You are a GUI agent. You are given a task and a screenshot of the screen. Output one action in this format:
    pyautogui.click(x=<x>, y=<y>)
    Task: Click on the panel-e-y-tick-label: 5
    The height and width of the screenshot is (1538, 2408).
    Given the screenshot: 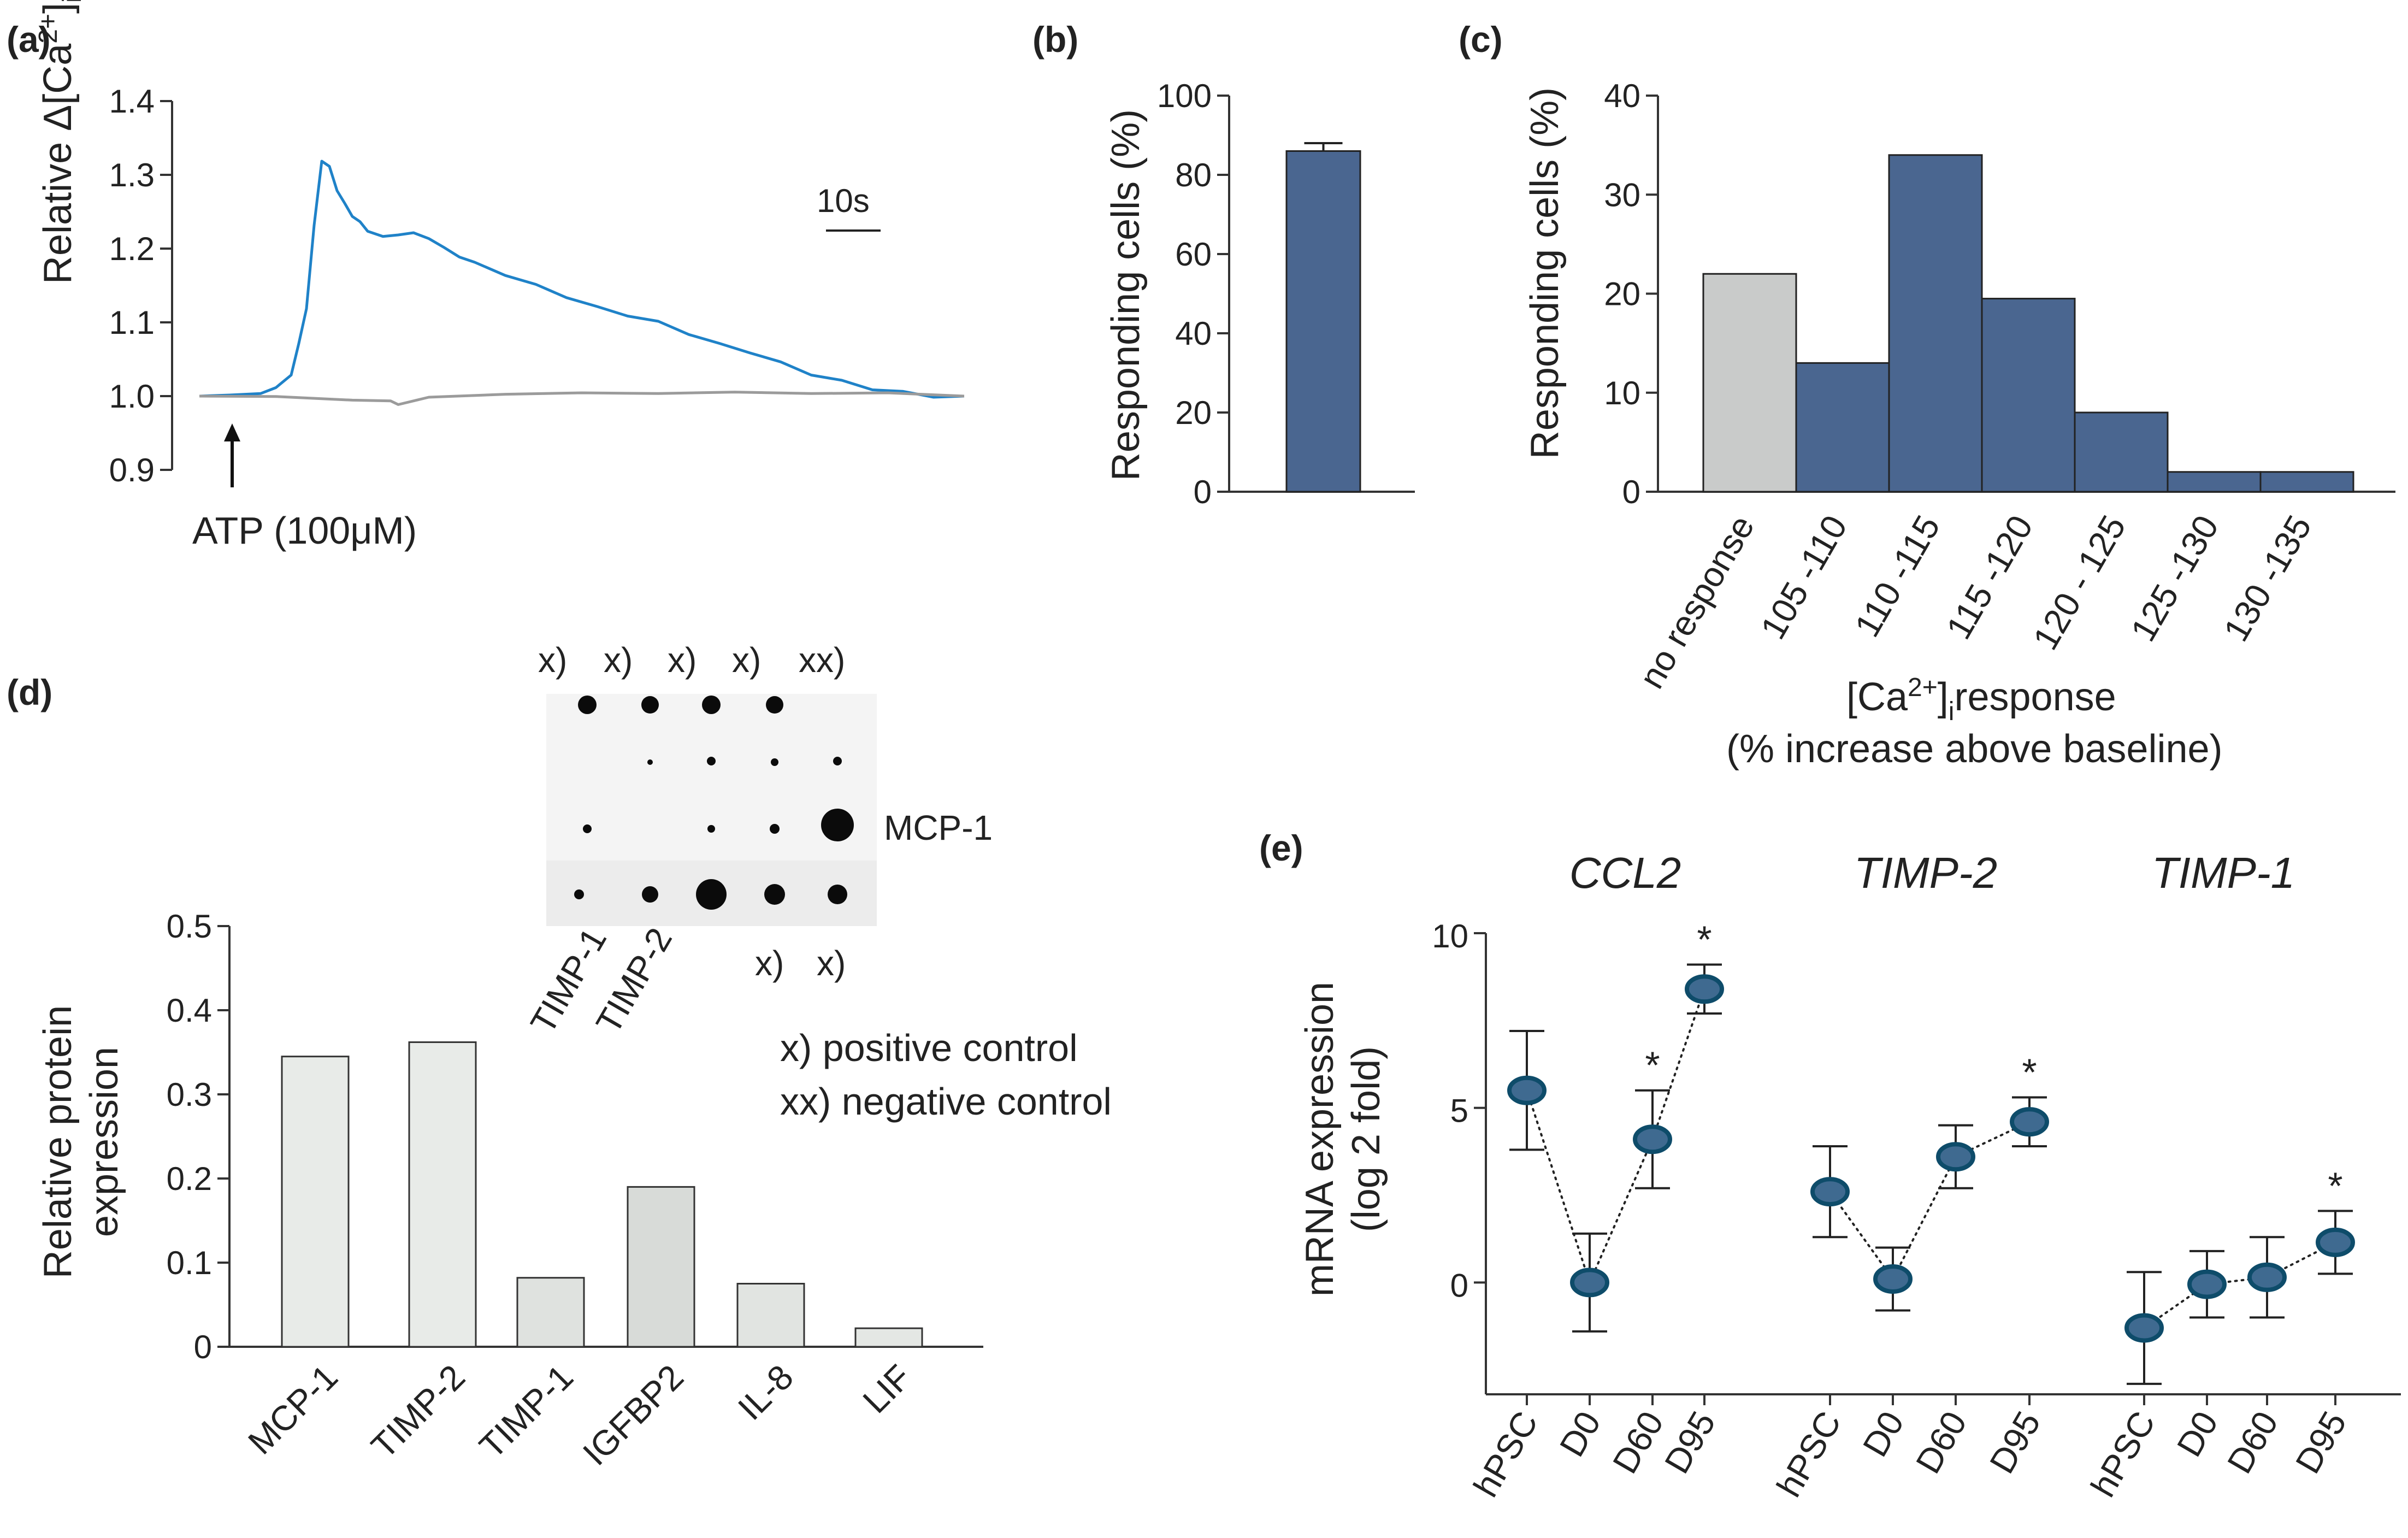 What is the action you would take?
    pyautogui.click(x=1459, y=1111)
    